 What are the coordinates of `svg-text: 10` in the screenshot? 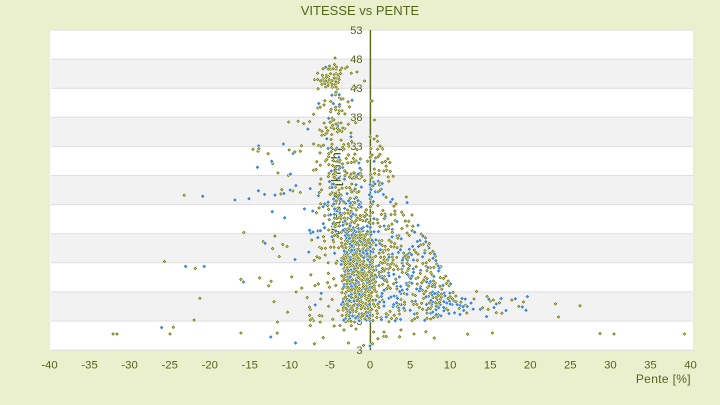 It's located at (450, 365).